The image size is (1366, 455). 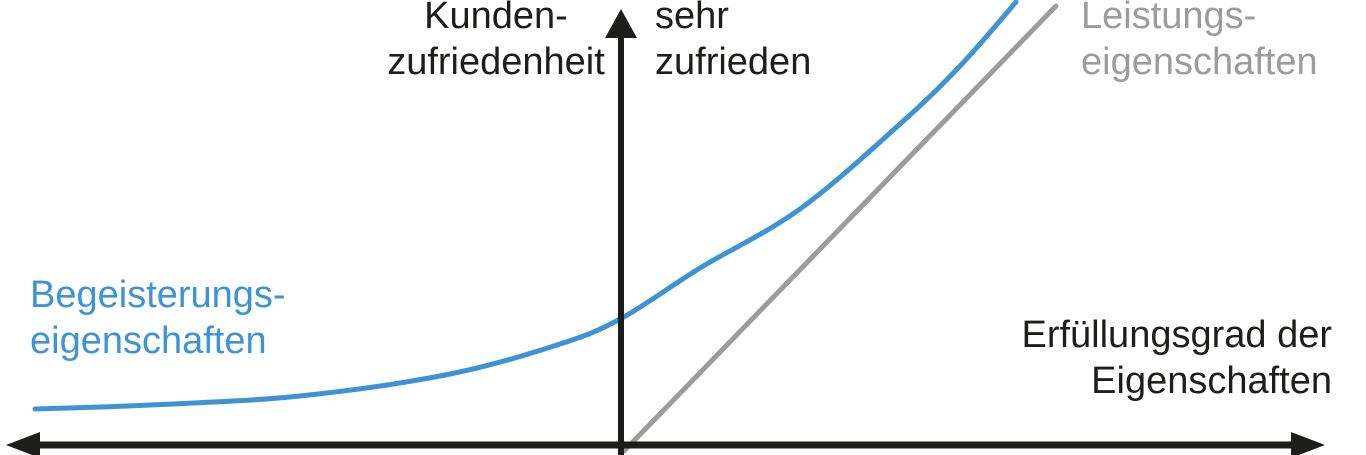 What do you see at coordinates (1308, 443) in the screenshot?
I see `x-axis-right-arrowhead-icon` at bounding box center [1308, 443].